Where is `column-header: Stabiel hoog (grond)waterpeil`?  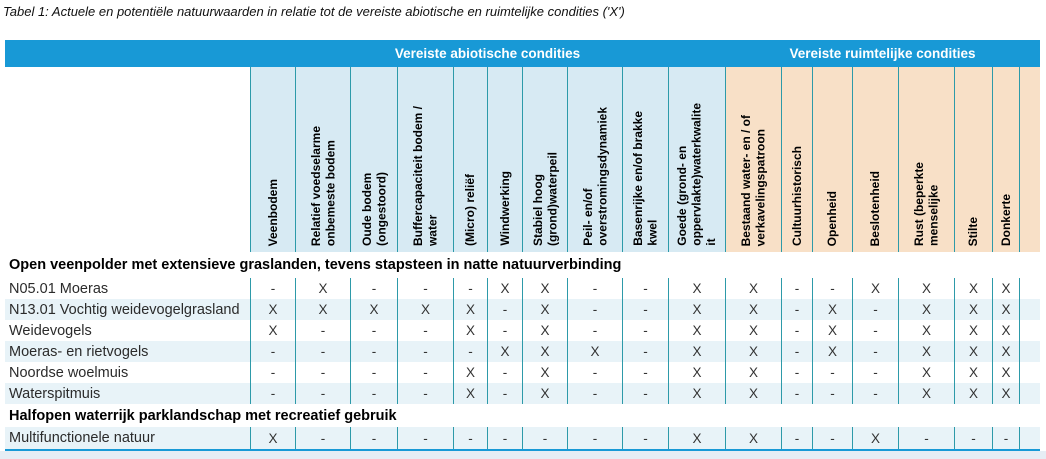
column-header: Stabiel hoog (grond)waterpeil is located at coordinates (544, 159).